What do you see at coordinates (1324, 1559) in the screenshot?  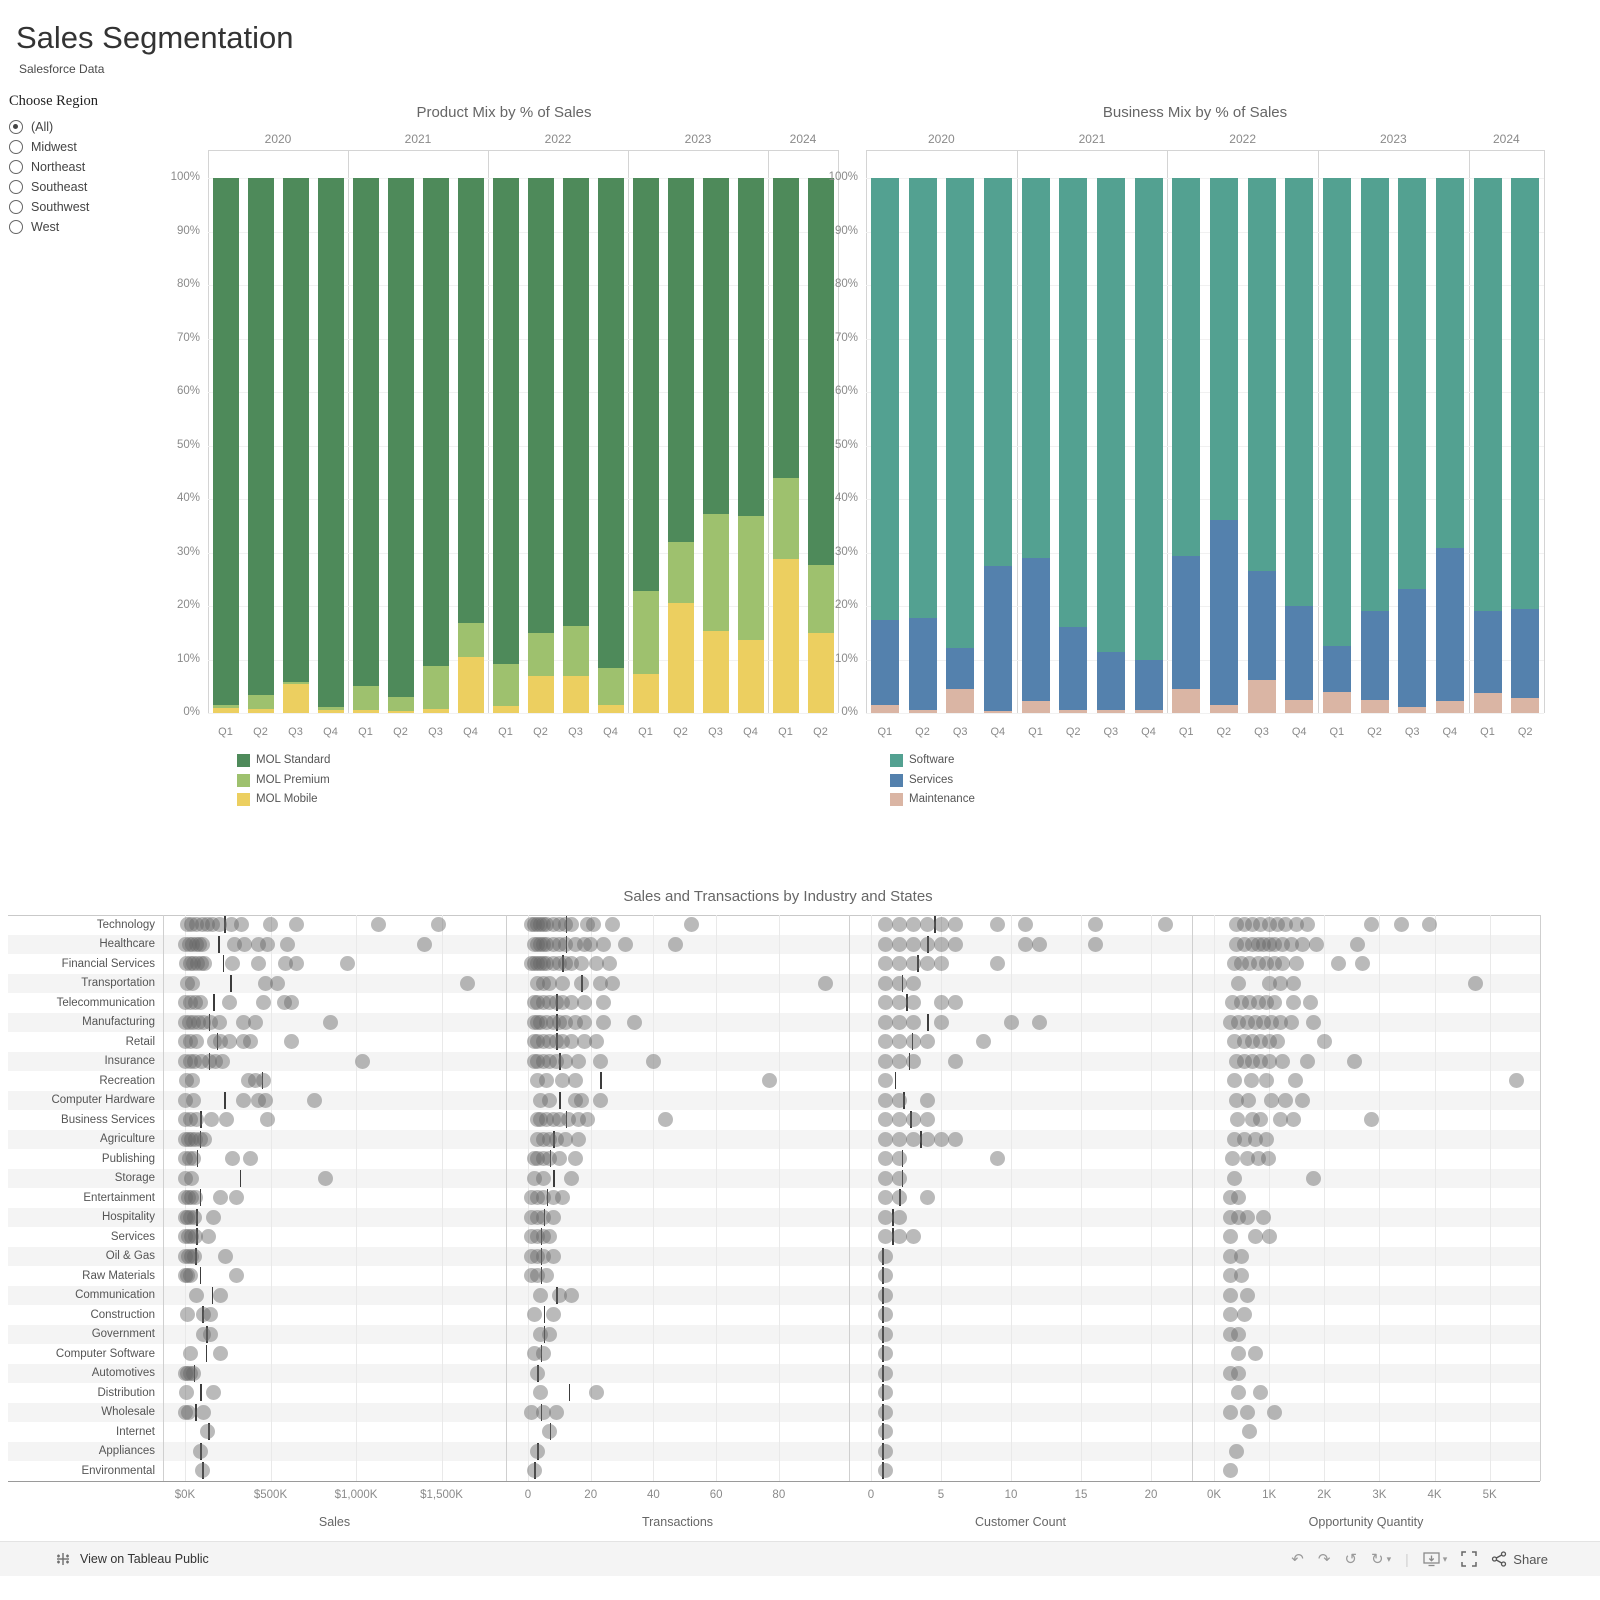 I see `redo-icon: ↷` at bounding box center [1324, 1559].